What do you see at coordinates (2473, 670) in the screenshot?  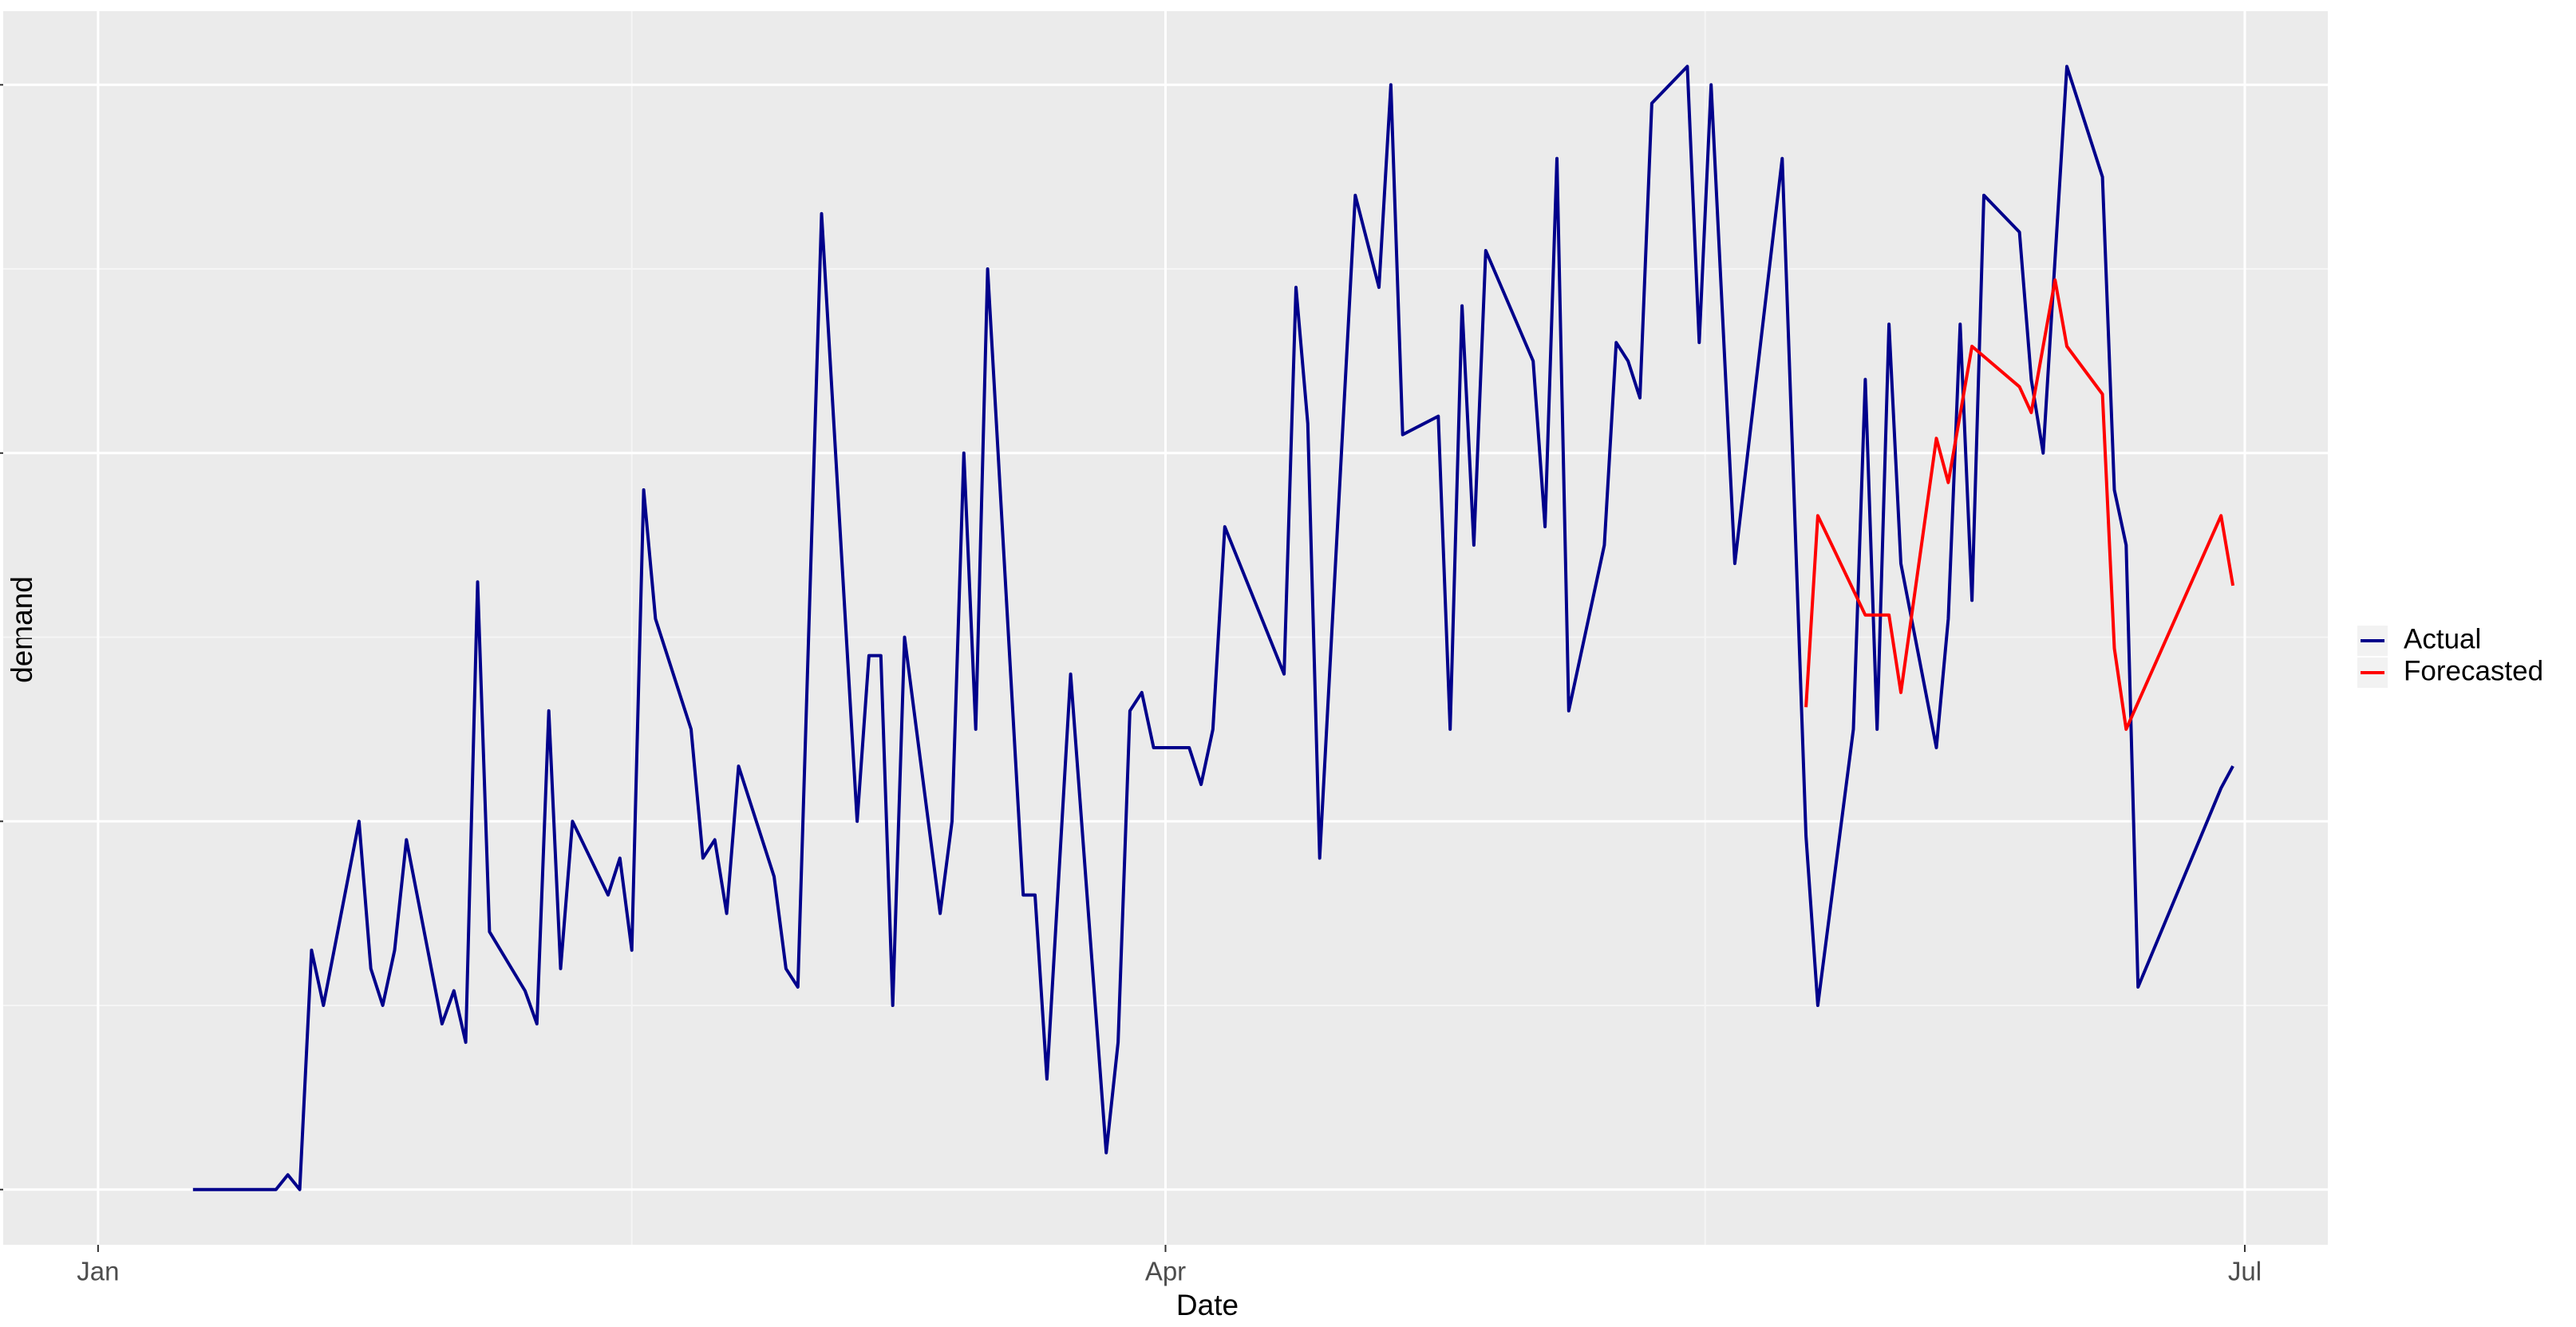 I see `legend-label: Forecasted` at bounding box center [2473, 670].